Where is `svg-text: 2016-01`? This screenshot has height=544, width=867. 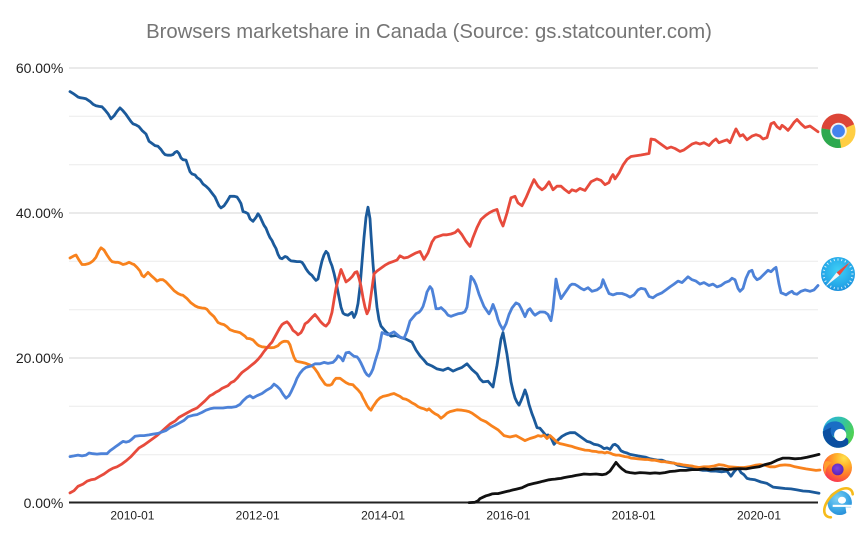
svg-text: 2016-01 is located at coordinates (508, 516).